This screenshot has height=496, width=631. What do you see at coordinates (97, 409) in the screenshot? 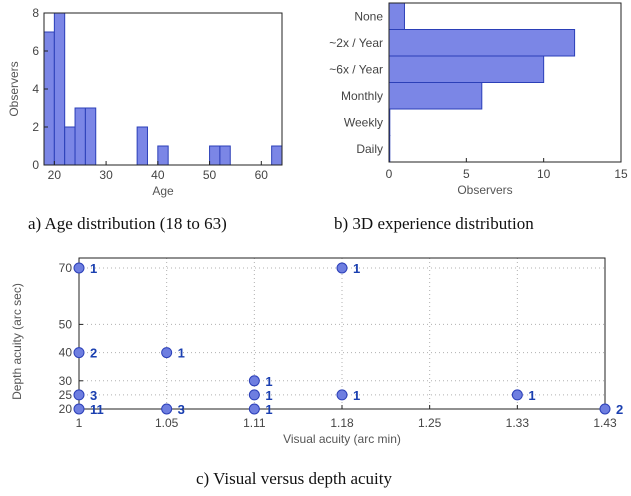
I see `acuity-point-count: 11` at bounding box center [97, 409].